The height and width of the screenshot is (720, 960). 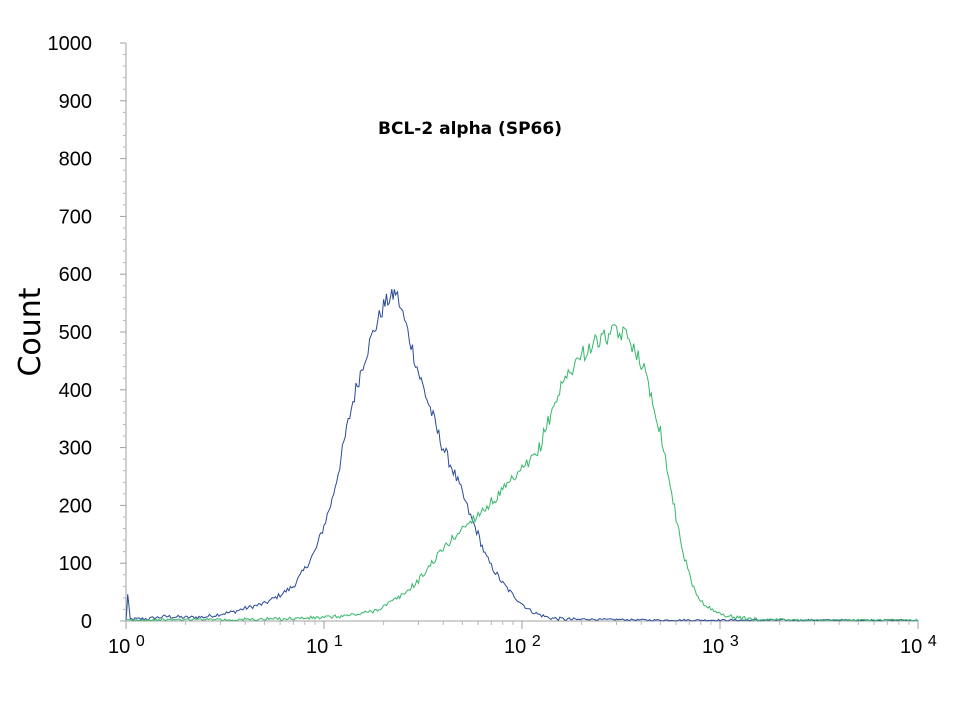 What do you see at coordinates (324, 645) in the screenshot?
I see `x-tick-label: 10 1` at bounding box center [324, 645].